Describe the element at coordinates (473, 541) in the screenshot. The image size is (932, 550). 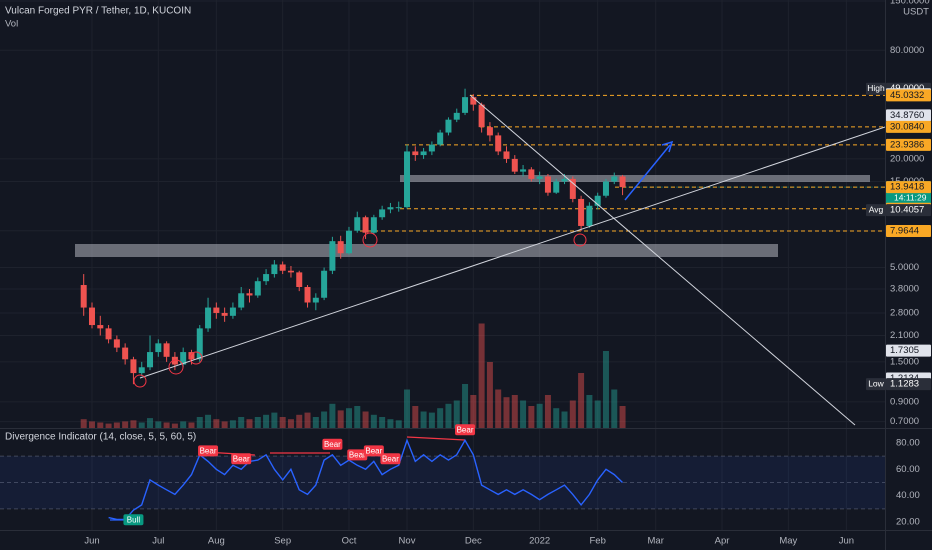
I see `x-tick-label: Dec` at that location.